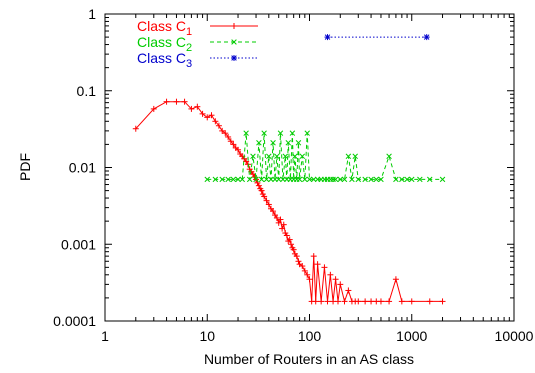 The image size is (535, 373). I want to click on y-tick-label: 0.01, so click(82, 168).